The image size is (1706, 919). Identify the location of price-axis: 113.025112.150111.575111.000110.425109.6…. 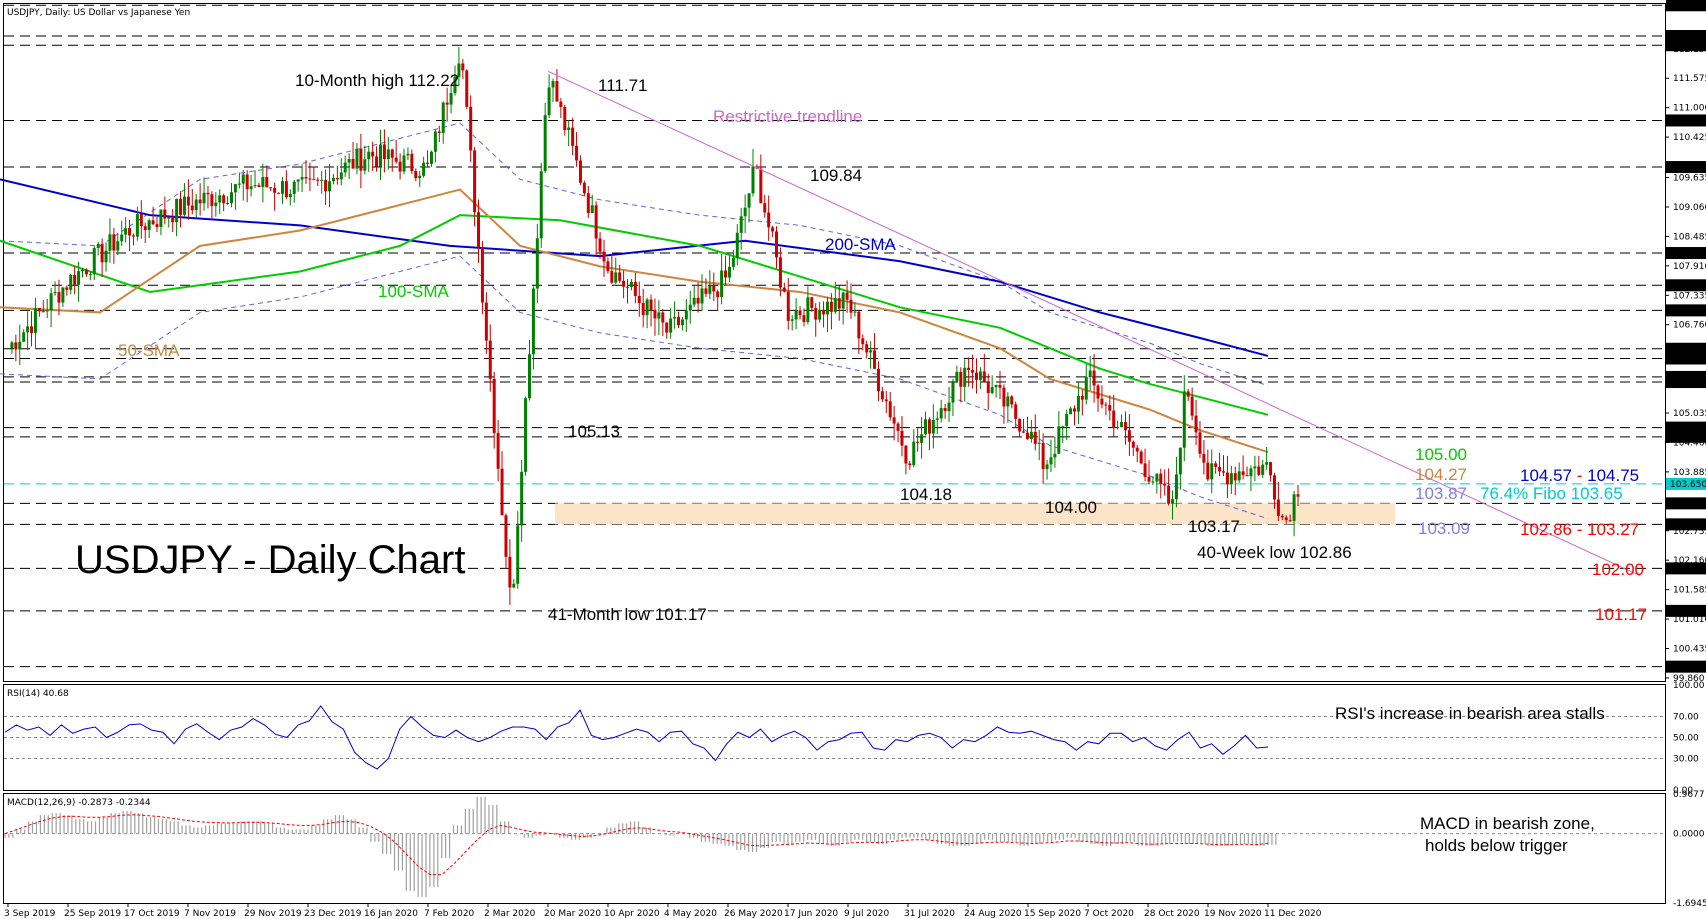
(1685, 342).